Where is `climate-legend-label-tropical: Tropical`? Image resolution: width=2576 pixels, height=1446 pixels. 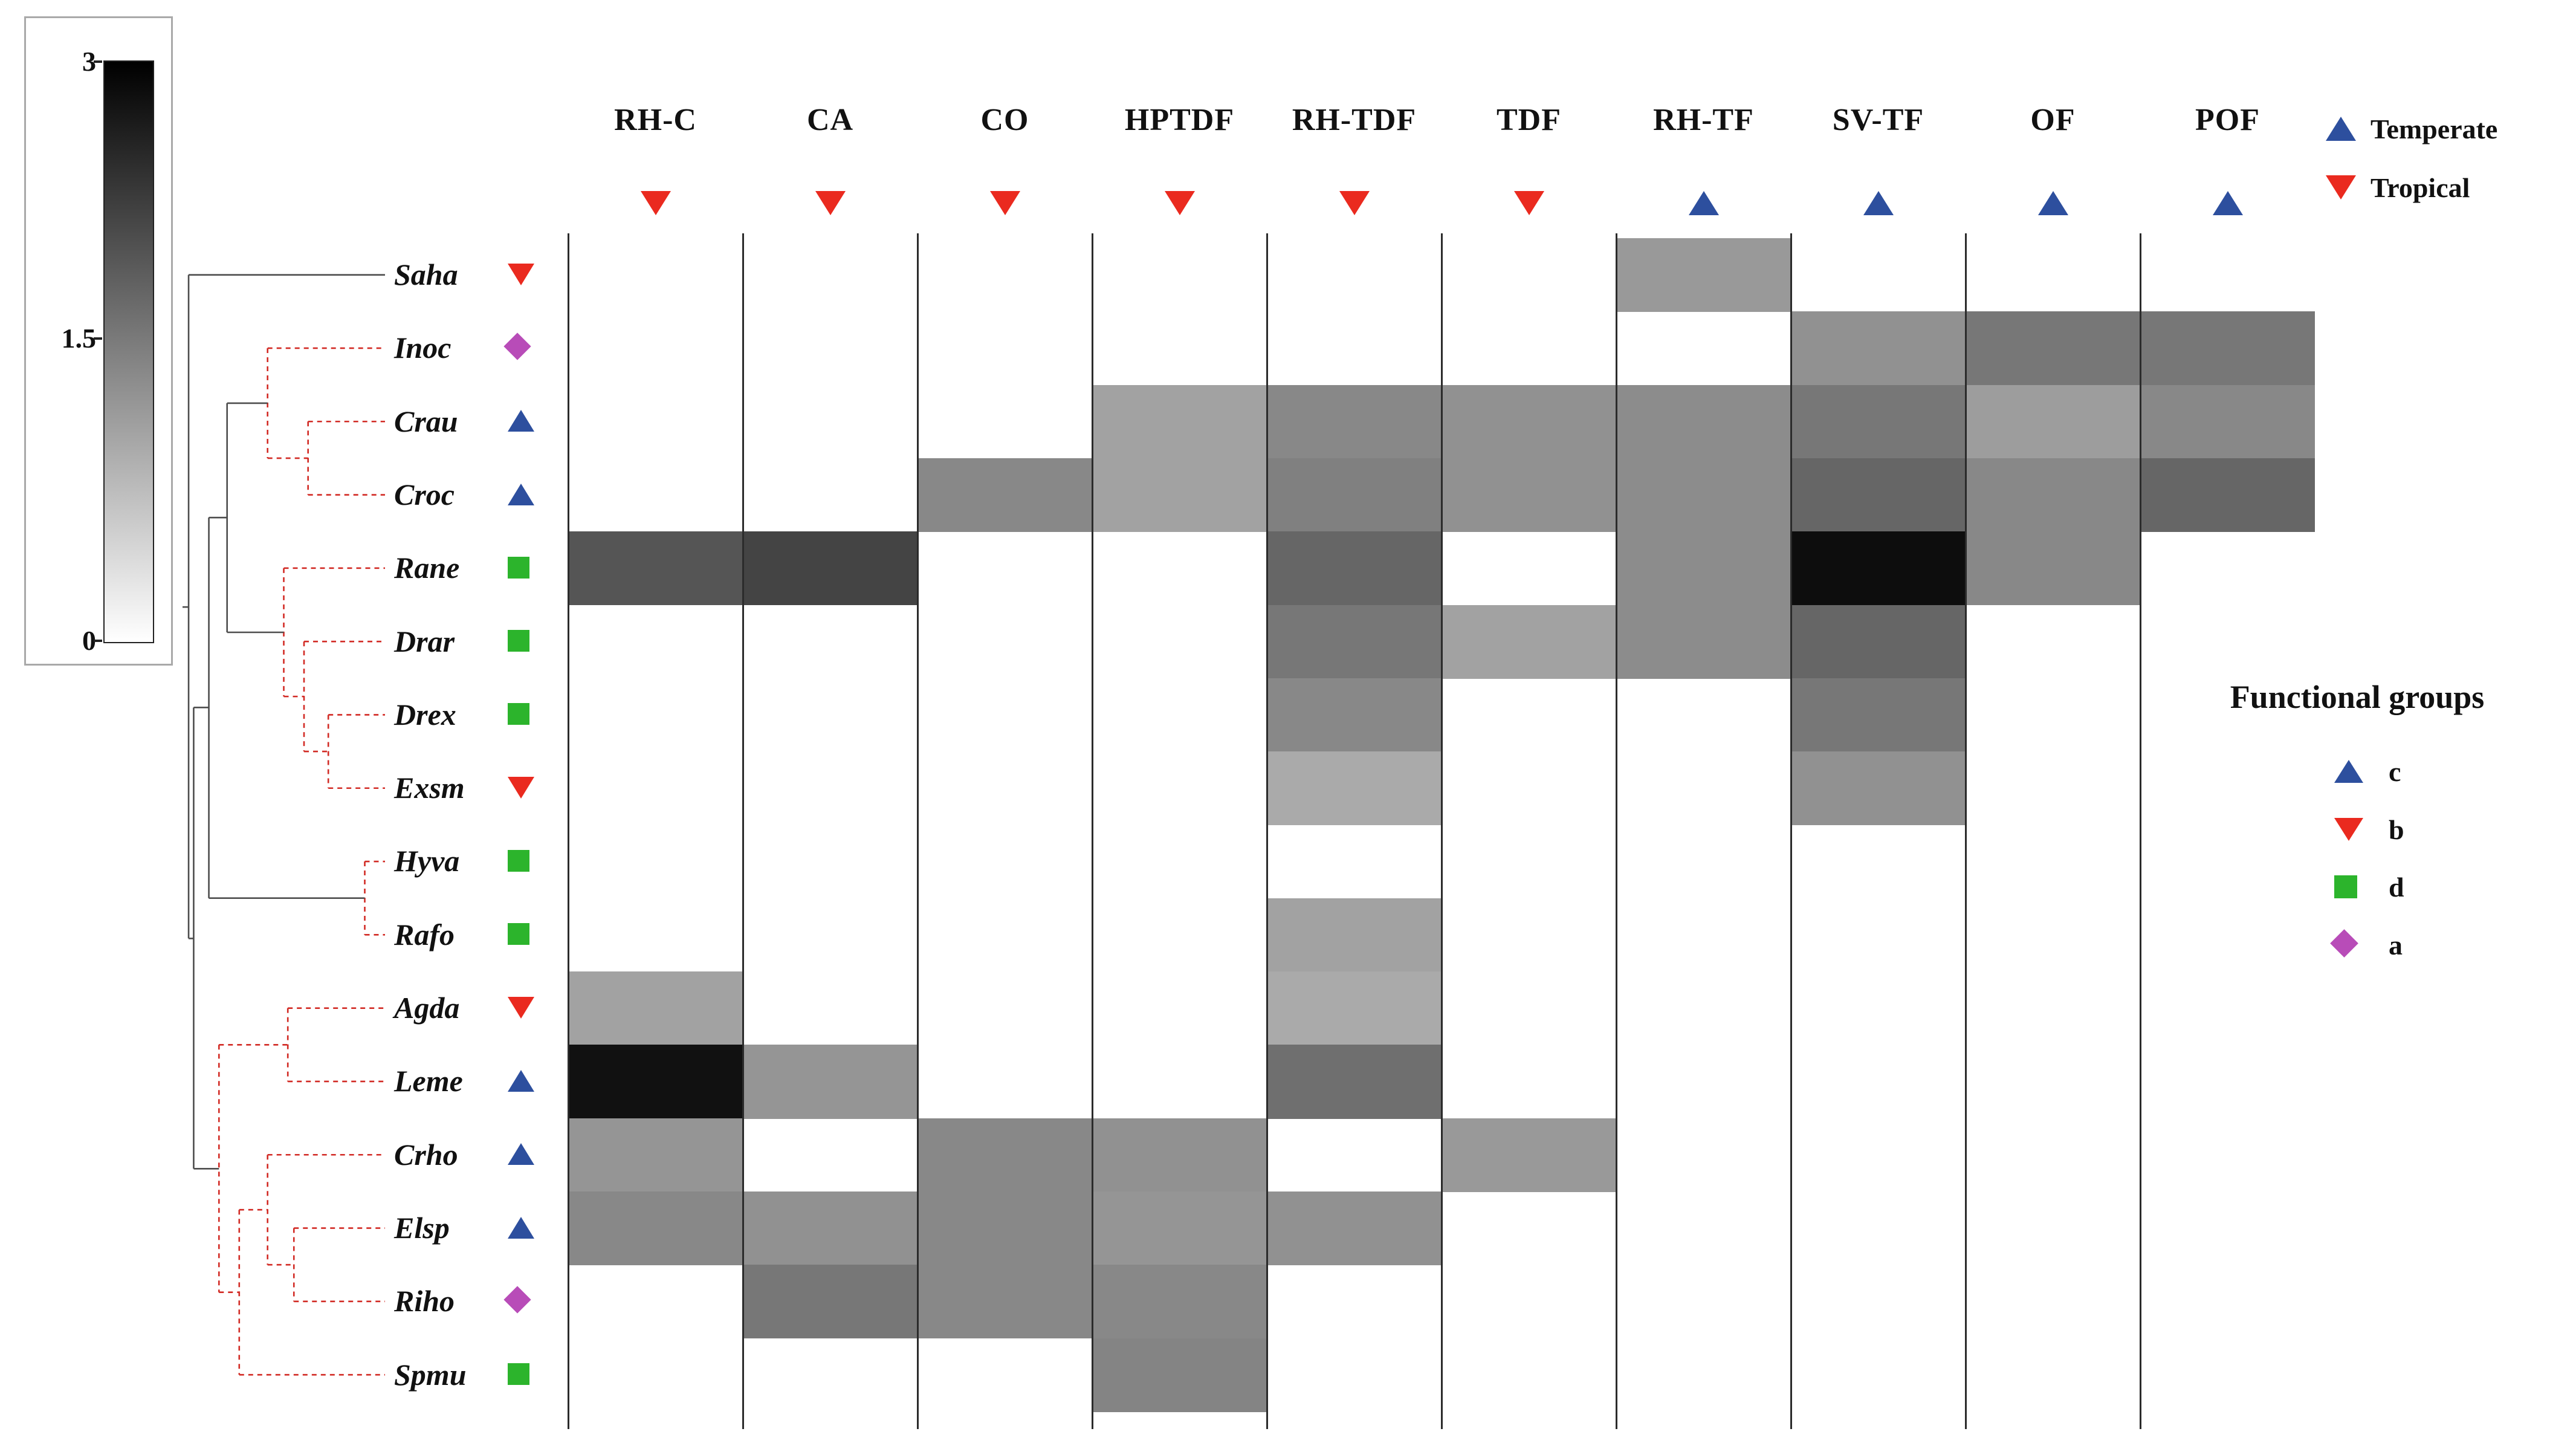 climate-legend-label-tropical: Tropical is located at coordinates (2420, 187).